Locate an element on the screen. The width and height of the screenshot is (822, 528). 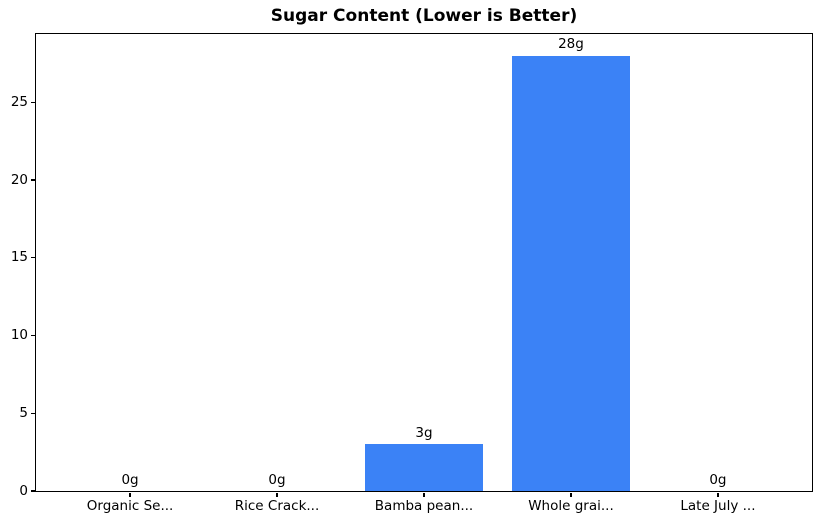
y-tick-label: 25 is located at coordinates (19, 101).